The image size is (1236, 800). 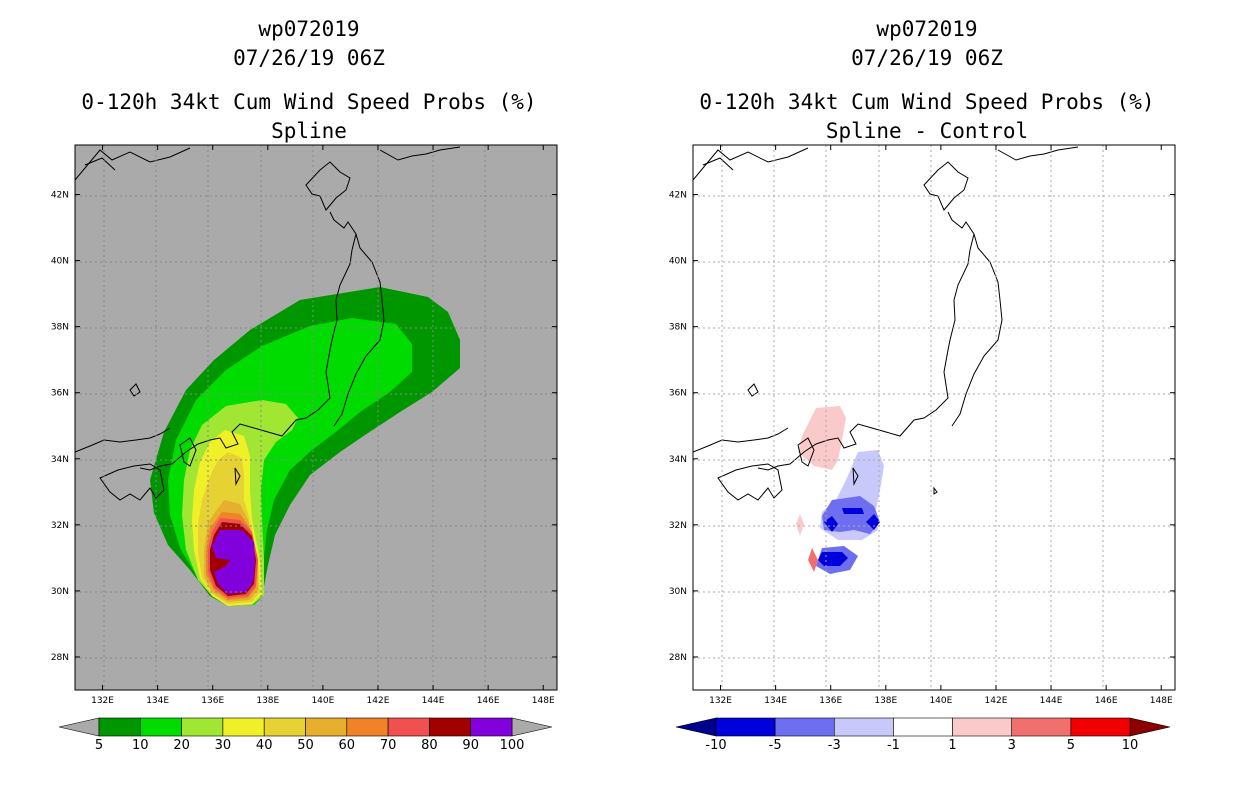 I want to click on left-x-tick-label: 146E, so click(x=488, y=701).